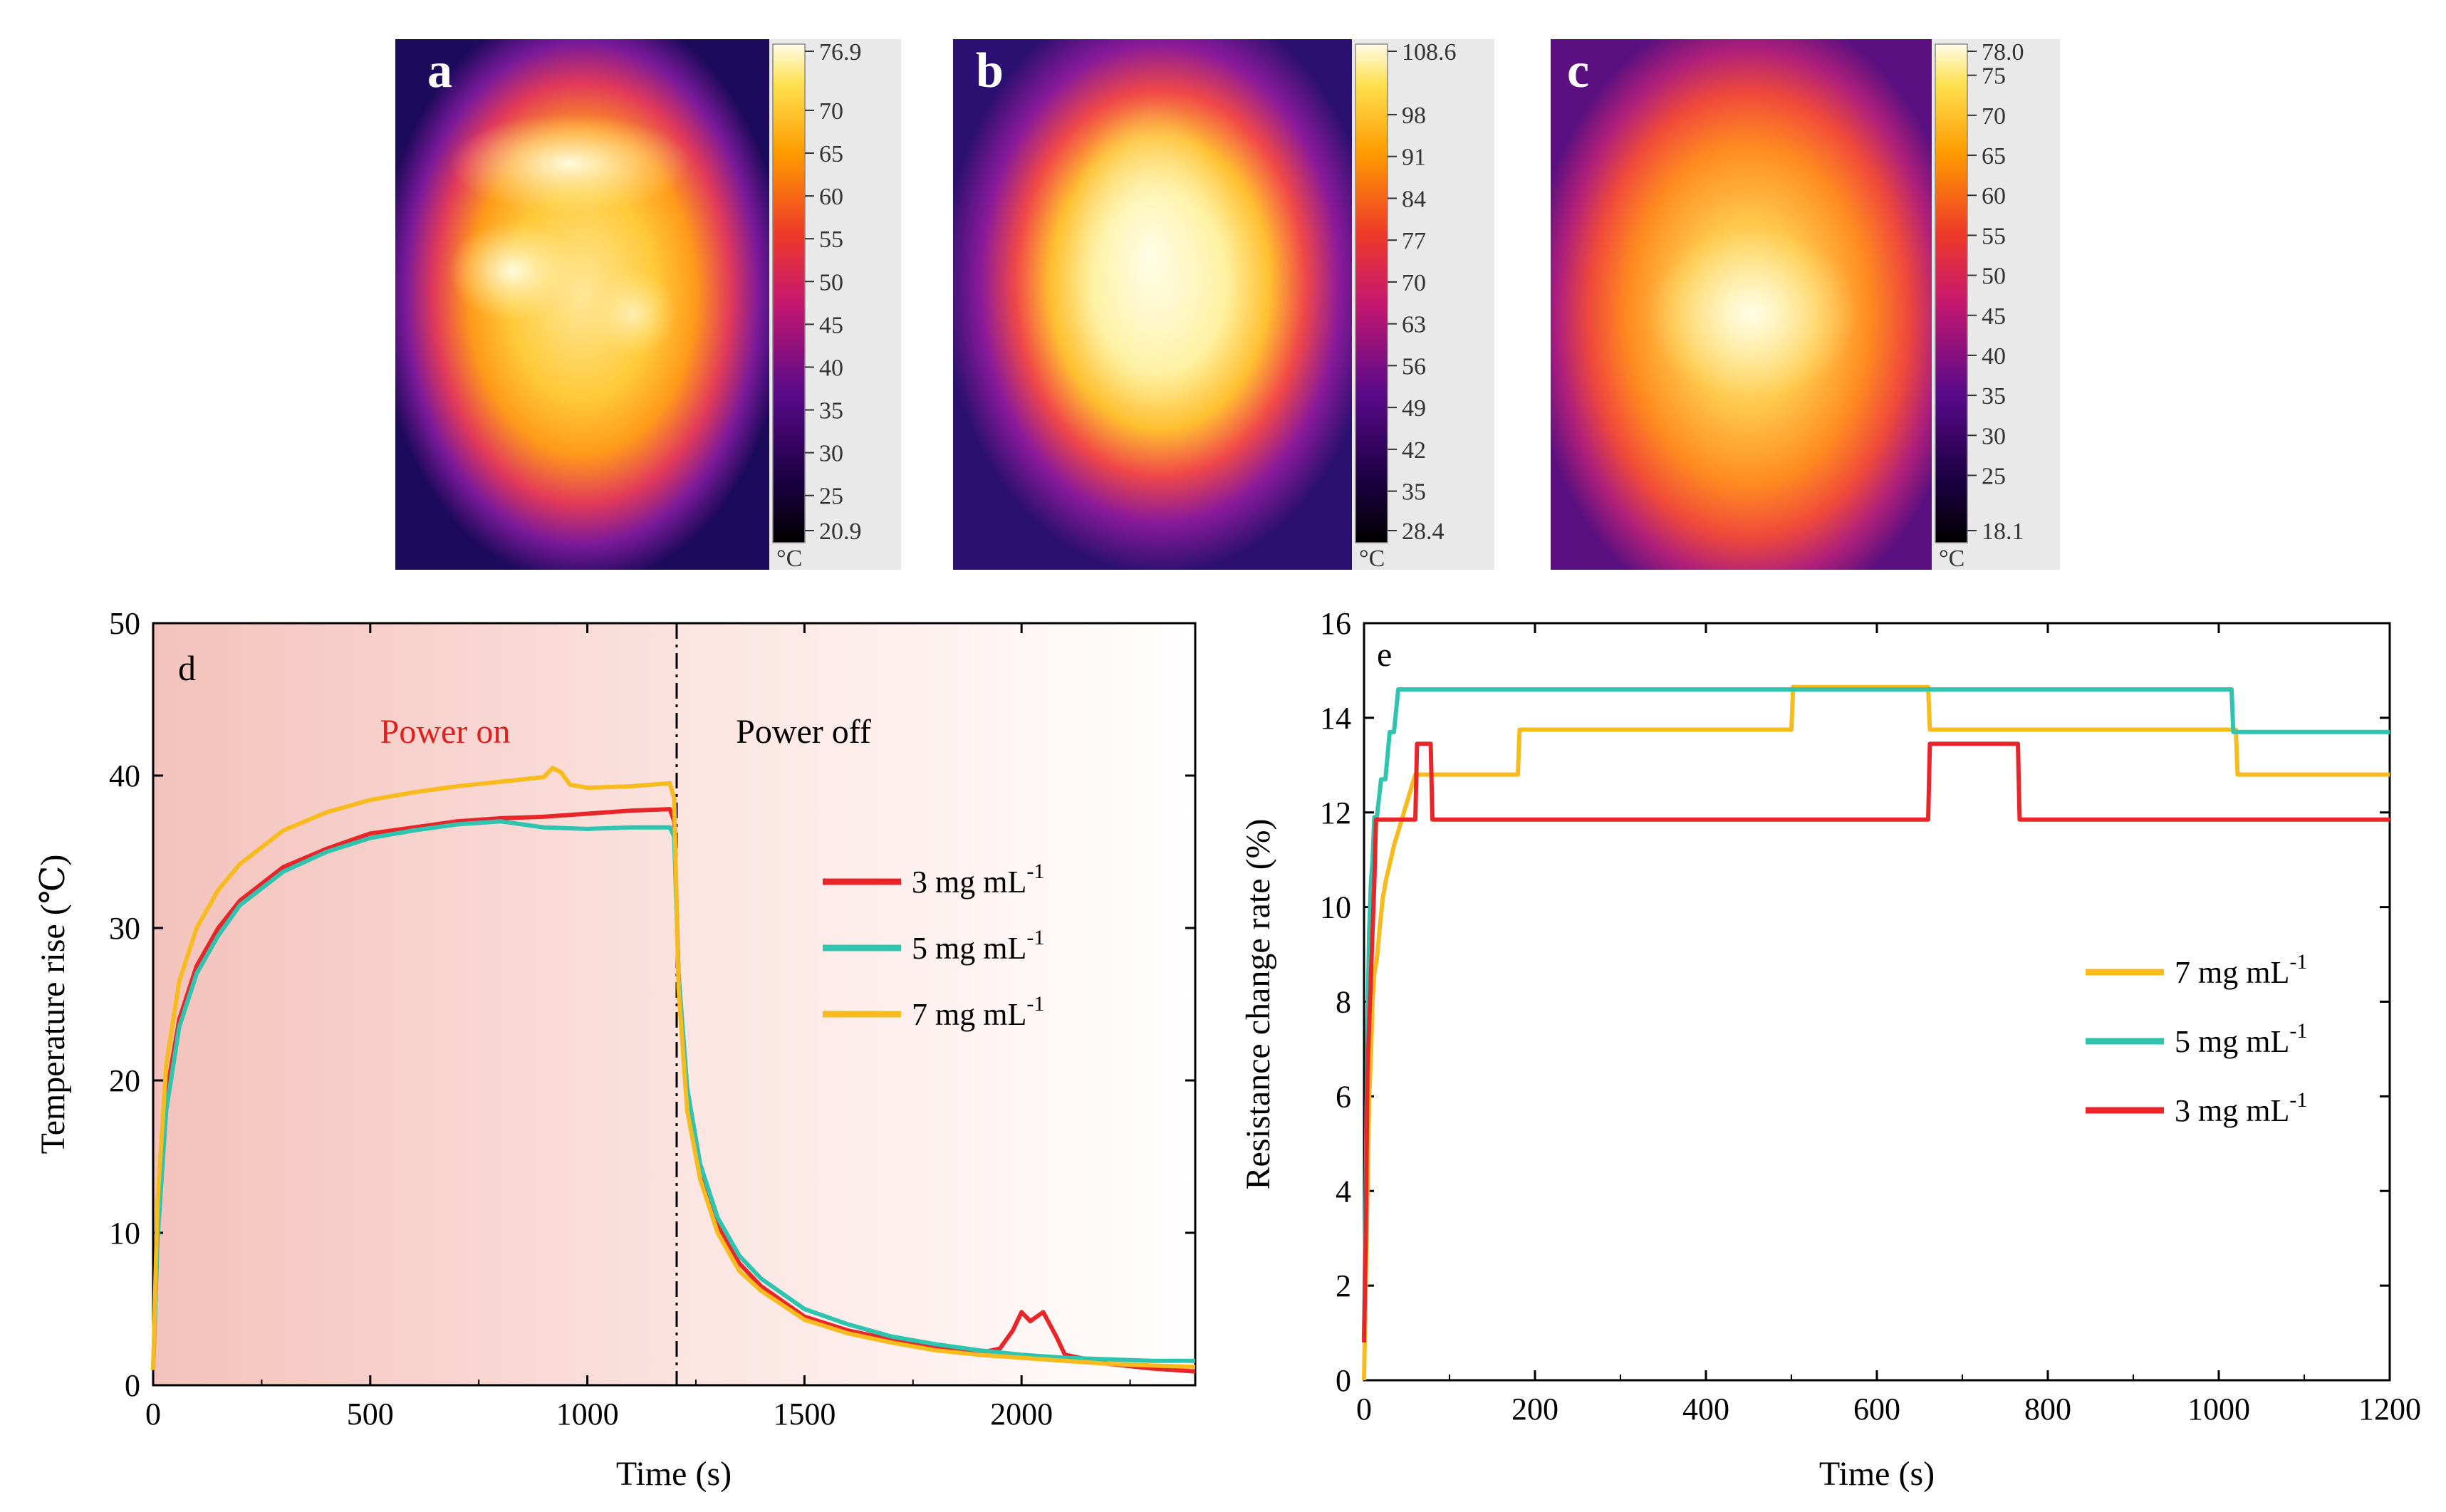 This screenshot has height=1512, width=2446. What do you see at coordinates (1414, 325) in the screenshot?
I see `colorbar-tick-label: 63` at bounding box center [1414, 325].